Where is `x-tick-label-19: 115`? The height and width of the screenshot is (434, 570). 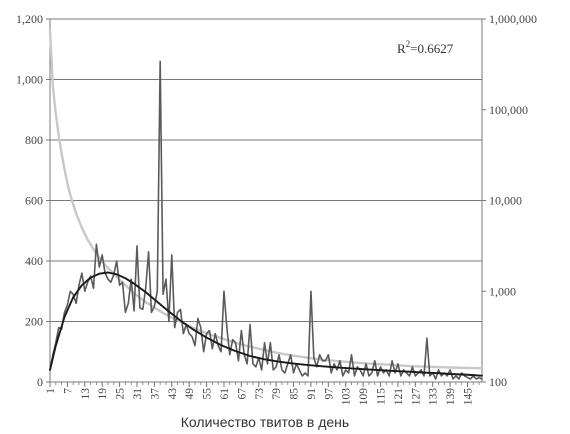 x-tick-label-19: 115 is located at coordinates (382, 396).